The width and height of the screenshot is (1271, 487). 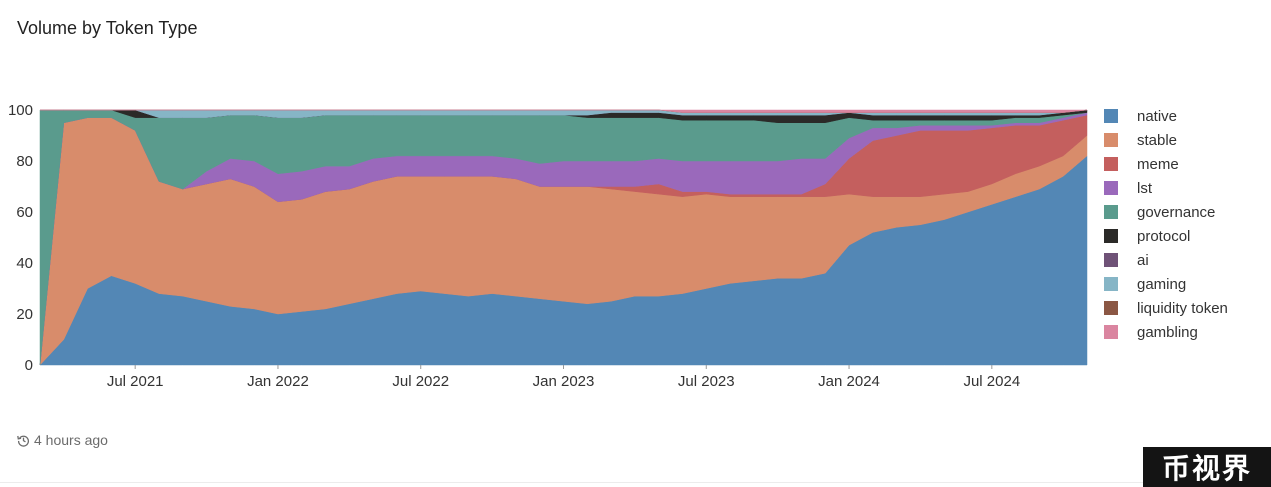 What do you see at coordinates (29, 365) in the screenshot?
I see `y-tick-label: 0` at bounding box center [29, 365].